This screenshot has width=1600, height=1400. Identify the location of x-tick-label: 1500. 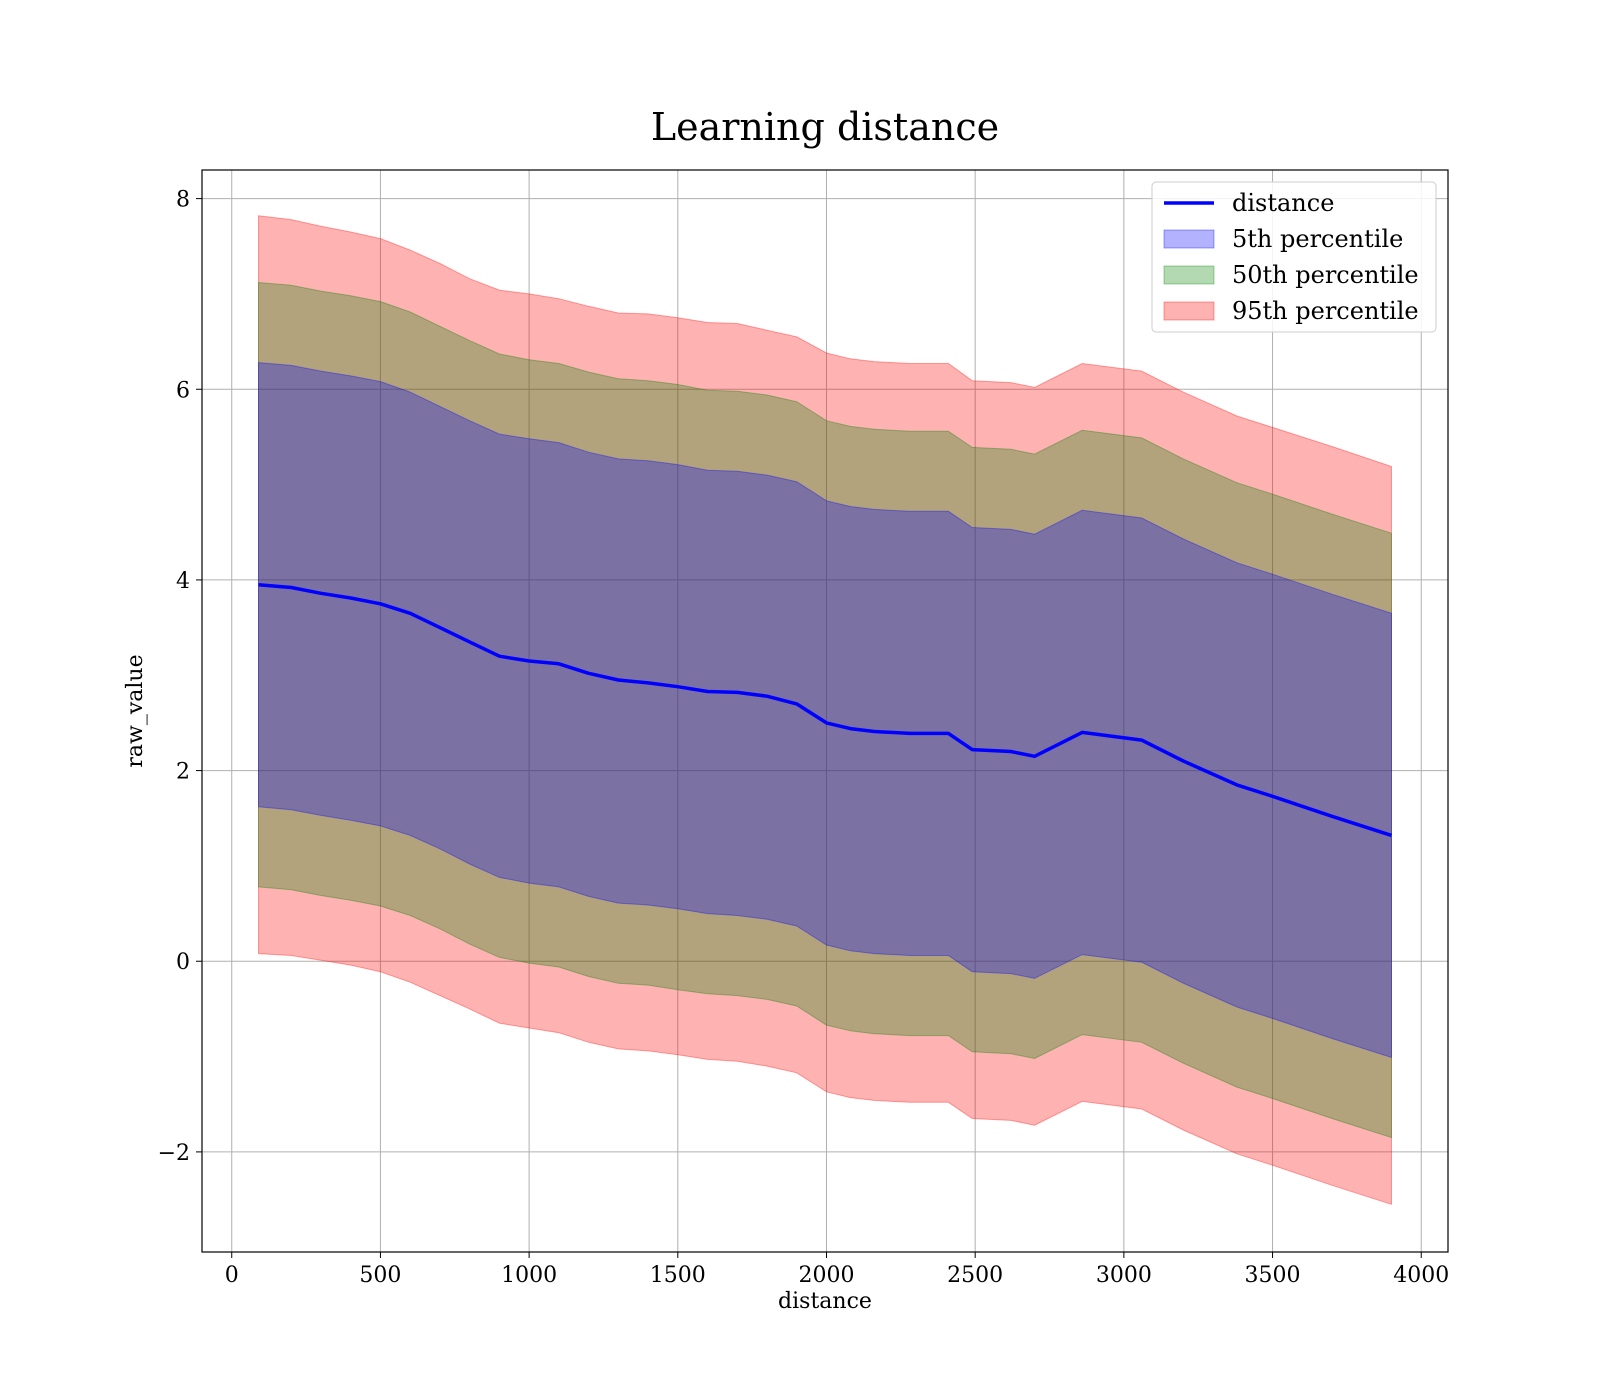
(678, 1275).